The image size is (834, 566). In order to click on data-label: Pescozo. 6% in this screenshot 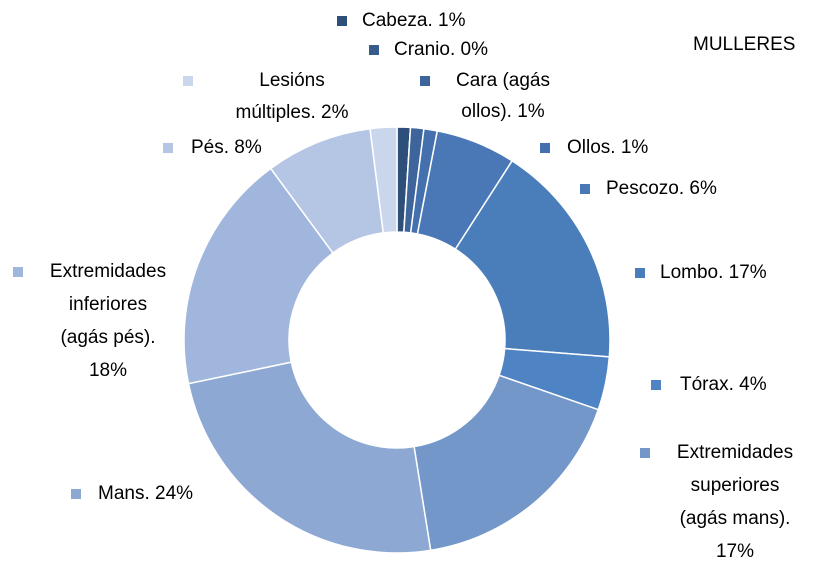, I will do `click(661, 188)`.